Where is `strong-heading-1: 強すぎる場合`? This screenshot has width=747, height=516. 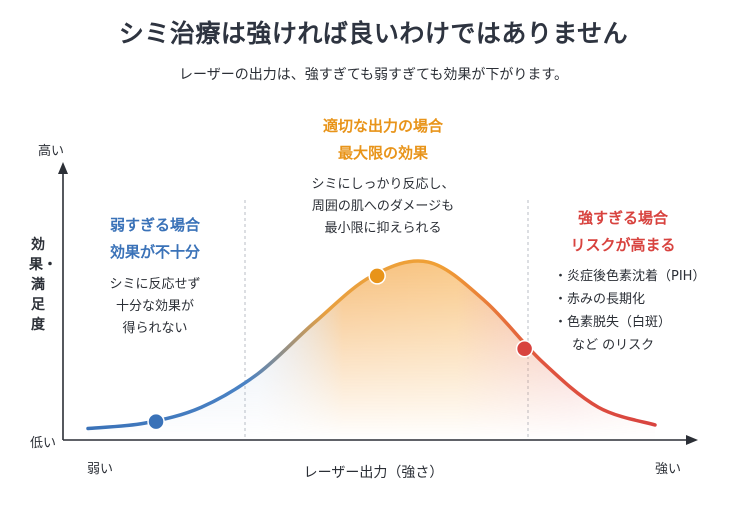
strong-heading-1: 強すぎる場合 is located at coordinates (622, 218).